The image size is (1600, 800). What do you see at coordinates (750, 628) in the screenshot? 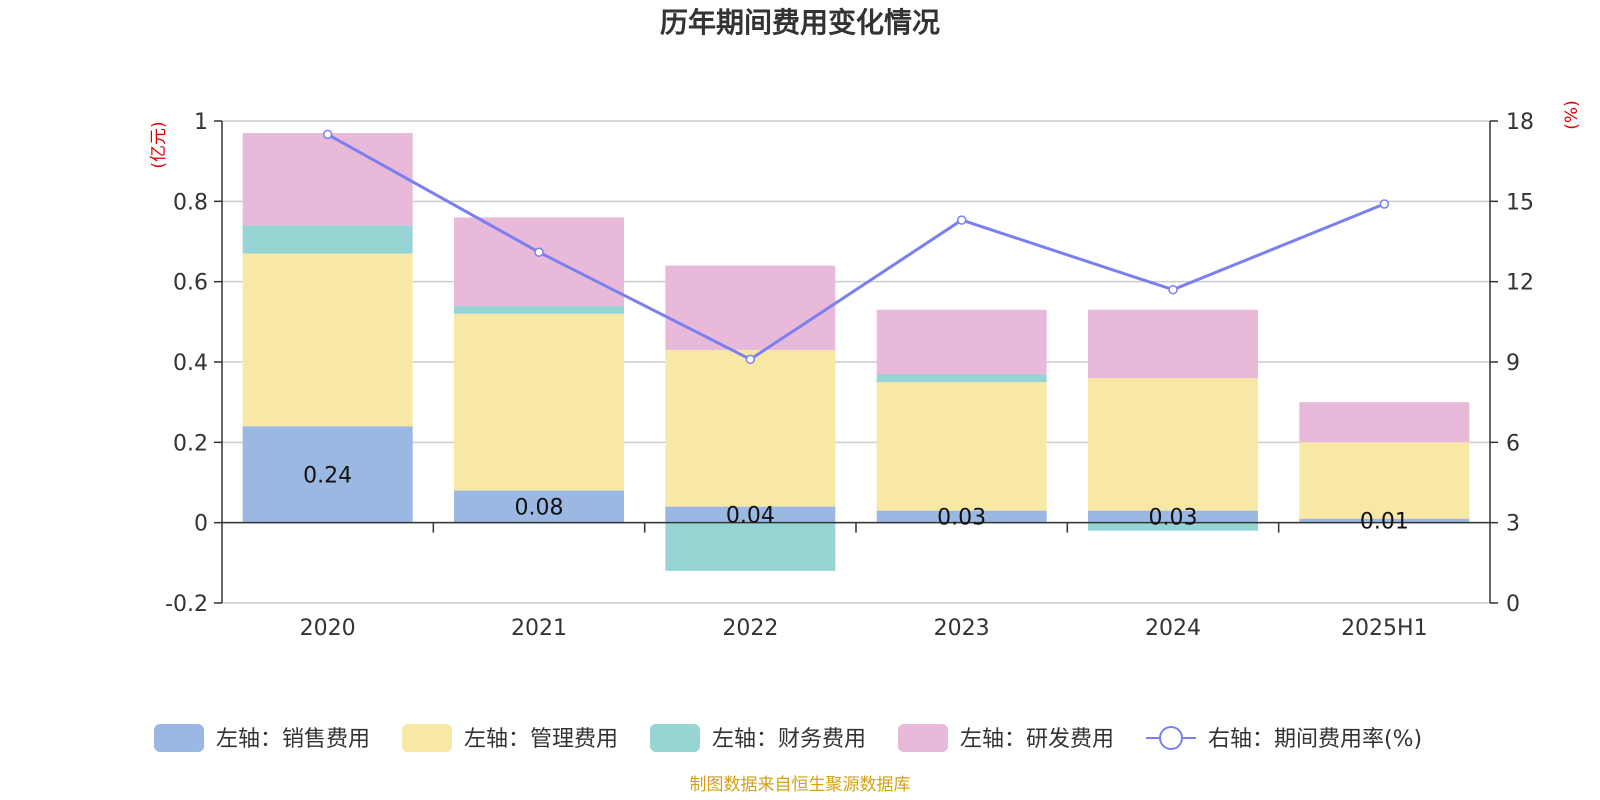
I see `x-tick-label: 2022` at bounding box center [750, 628].